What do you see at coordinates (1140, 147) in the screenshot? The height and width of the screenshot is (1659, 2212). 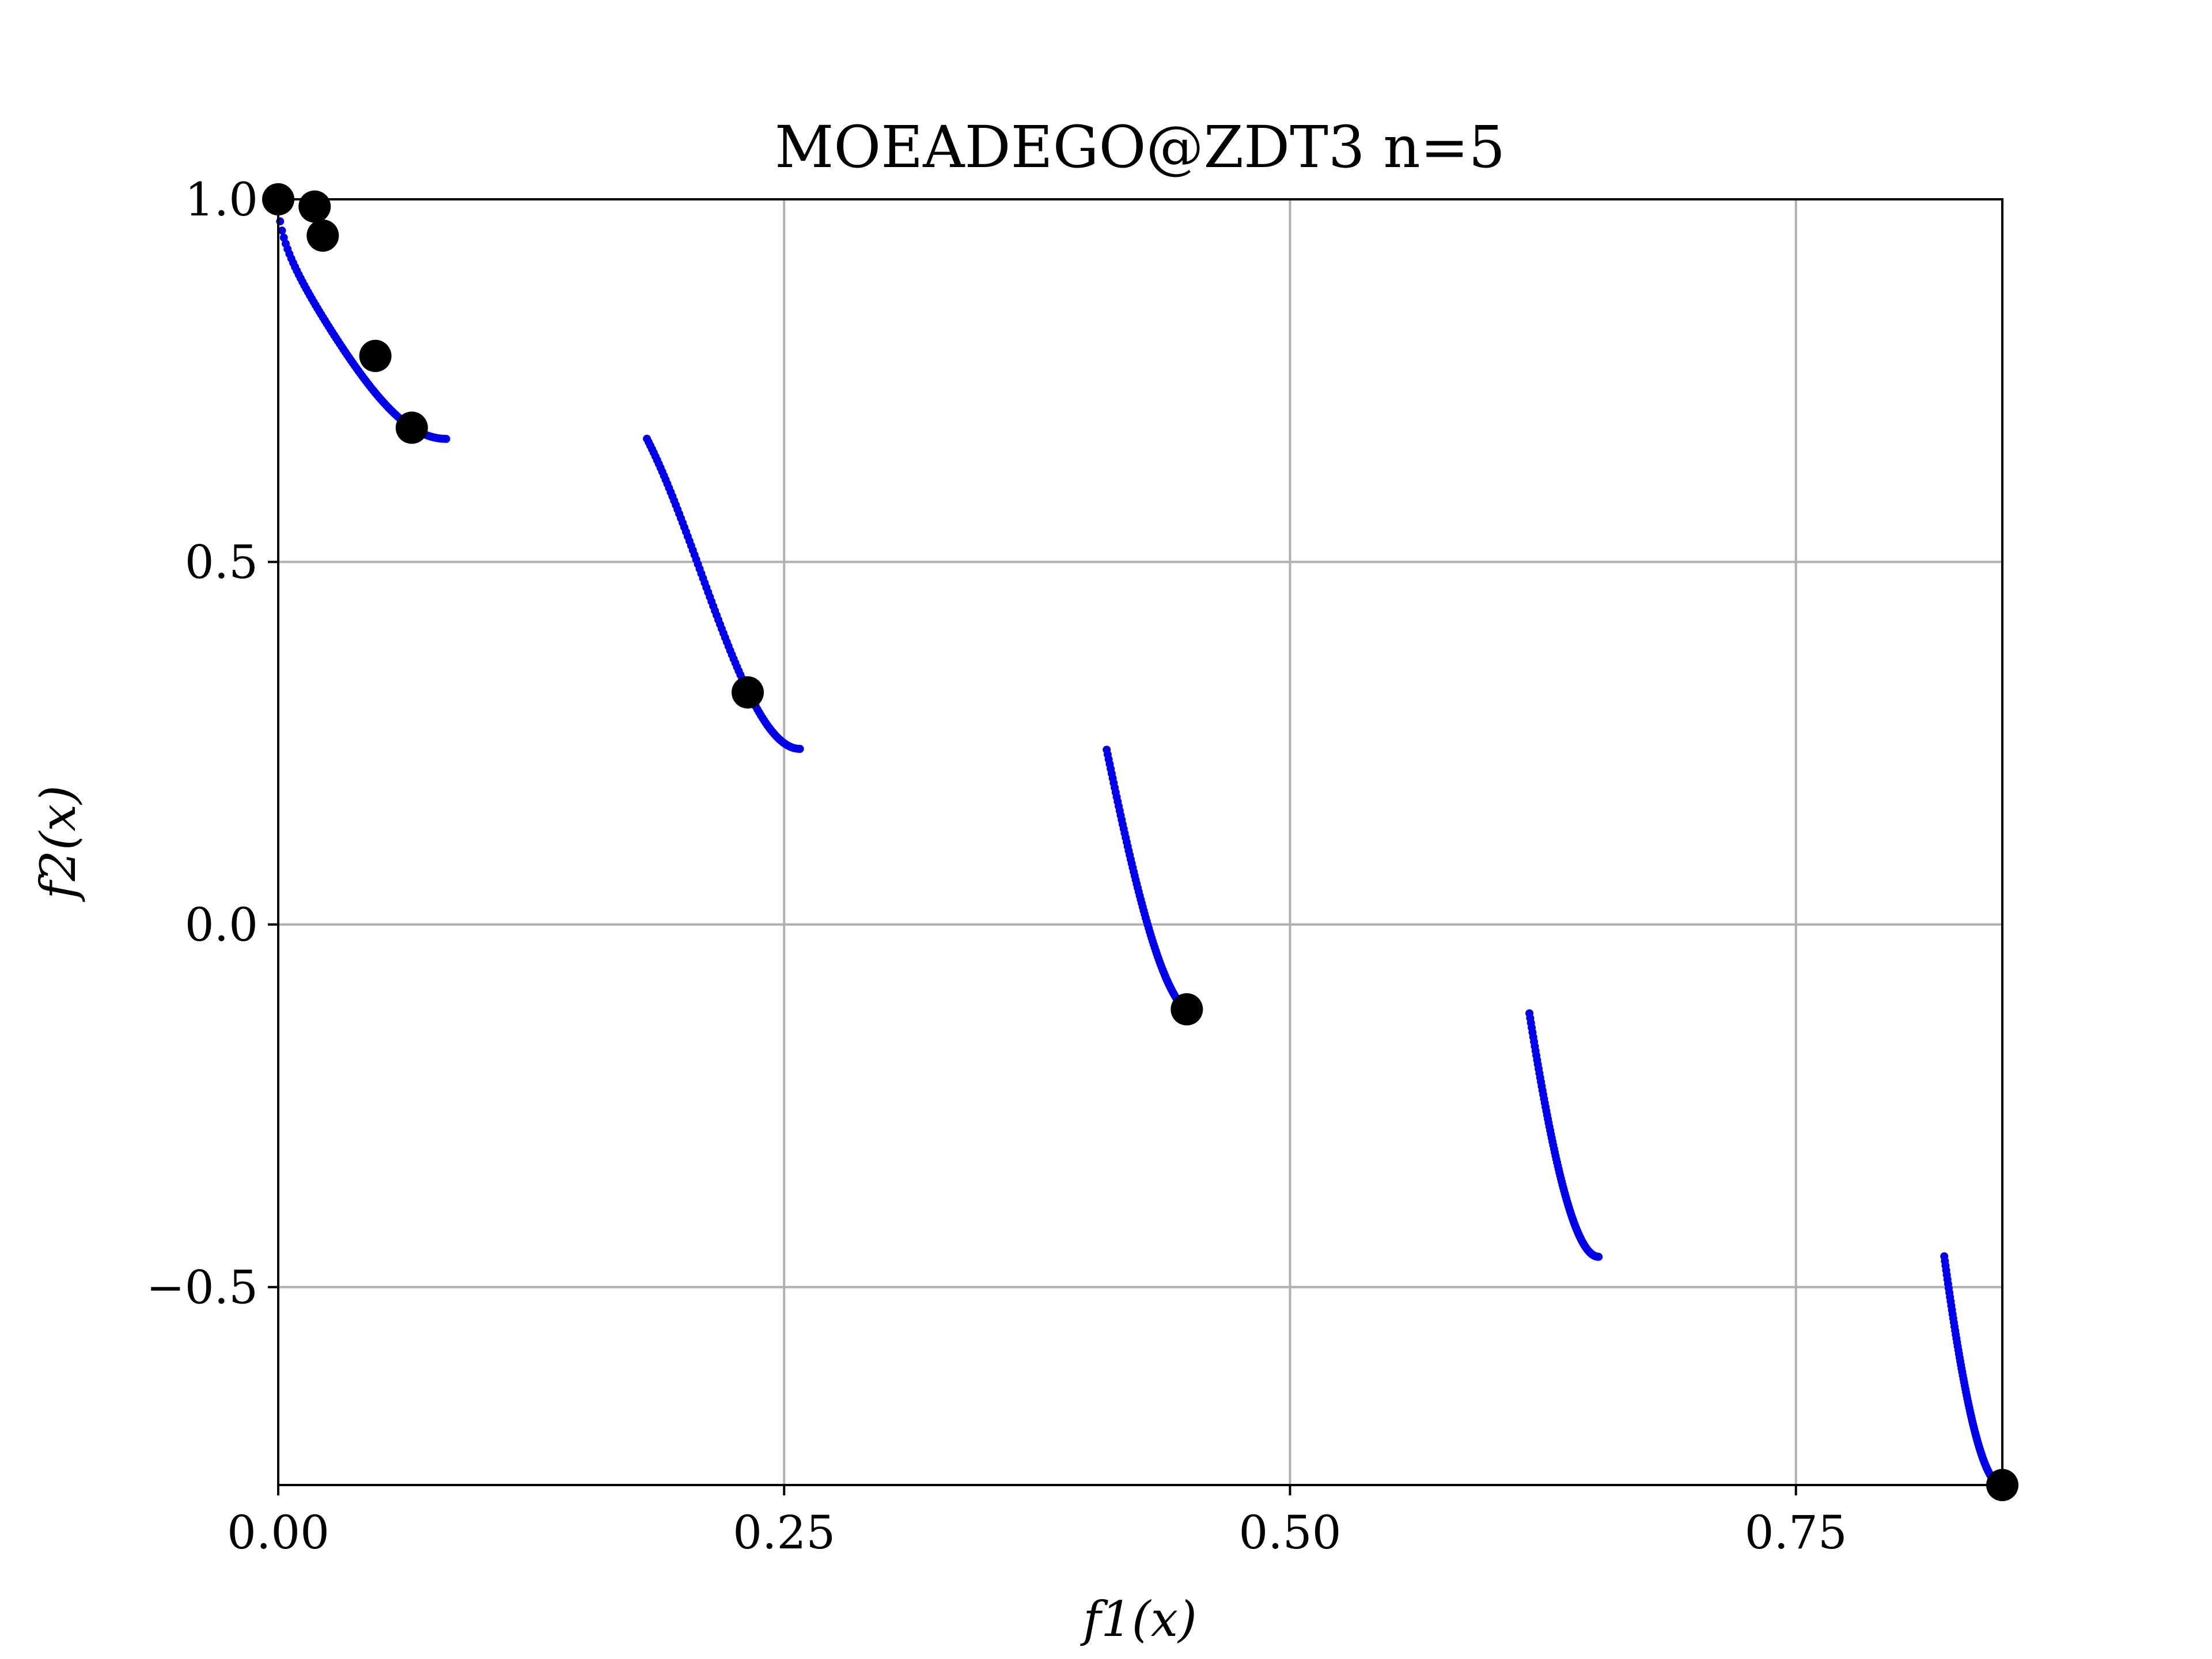 I see `chart-title: MOEADEGO@ZDT3 n=5` at bounding box center [1140, 147].